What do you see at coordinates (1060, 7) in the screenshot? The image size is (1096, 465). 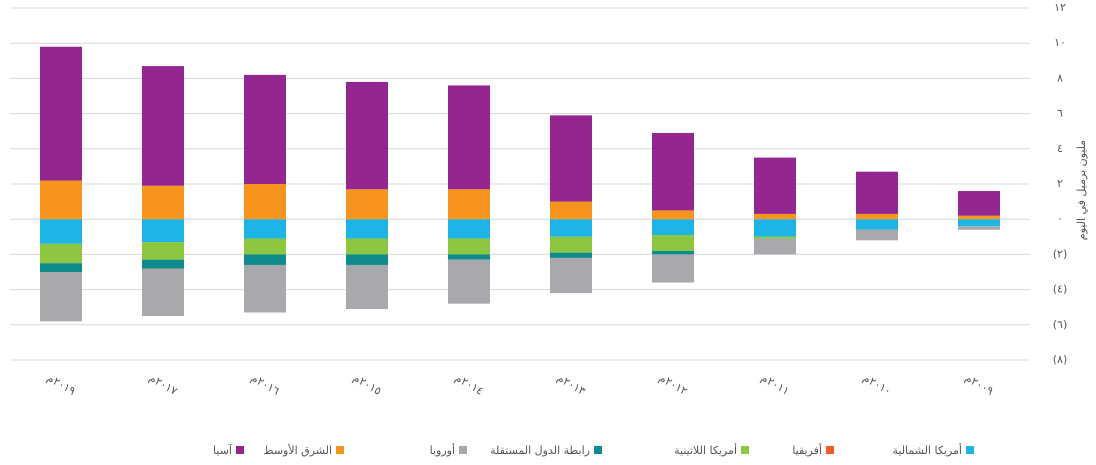 I see `y-tick-label: ١٢` at bounding box center [1060, 7].